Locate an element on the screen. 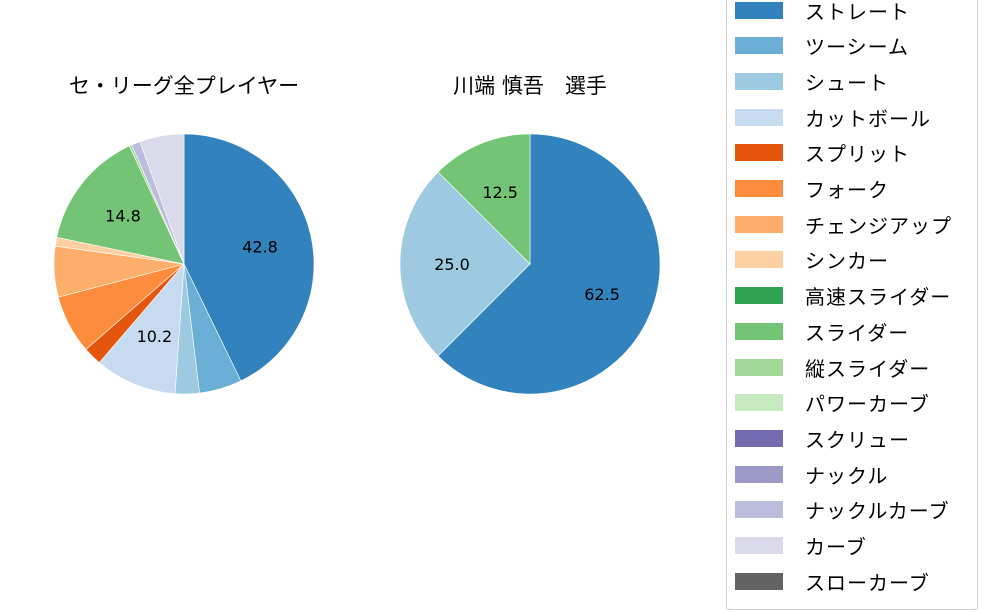 The width and height of the screenshot is (1000, 610). legend-label: ナックル is located at coordinates (847, 475).